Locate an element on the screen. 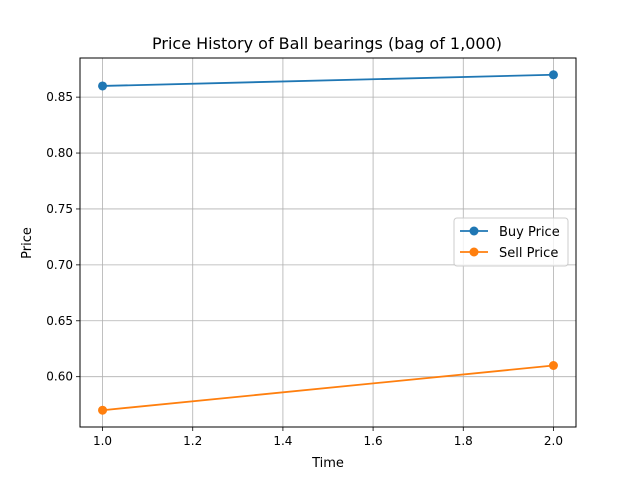 This screenshot has width=640, height=480. x-tick-label: 2.0 is located at coordinates (553, 441).